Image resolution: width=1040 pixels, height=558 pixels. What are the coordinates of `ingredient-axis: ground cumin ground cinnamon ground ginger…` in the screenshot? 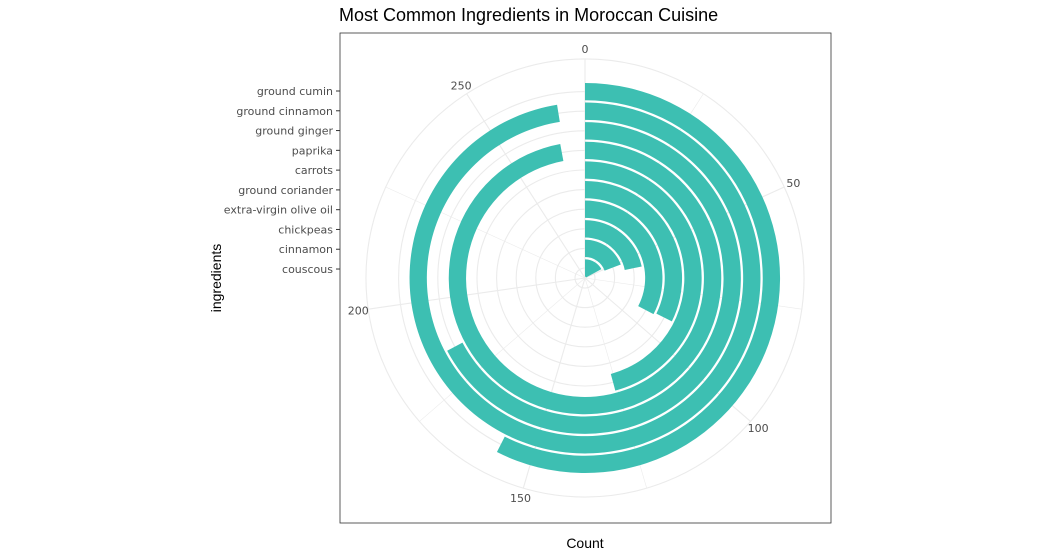 It's located at (282, 180).